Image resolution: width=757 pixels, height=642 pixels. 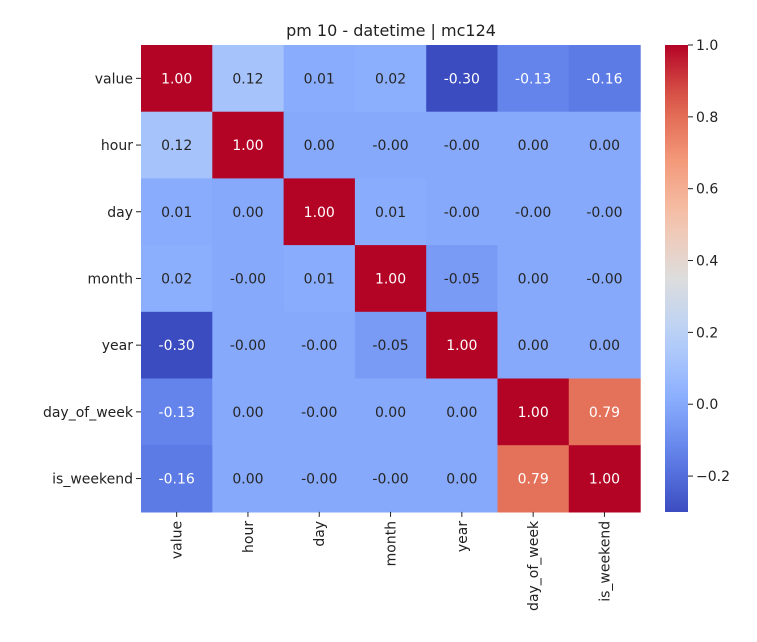 What do you see at coordinates (178, 540) in the screenshot?
I see `x-tick-label: value` at bounding box center [178, 540].